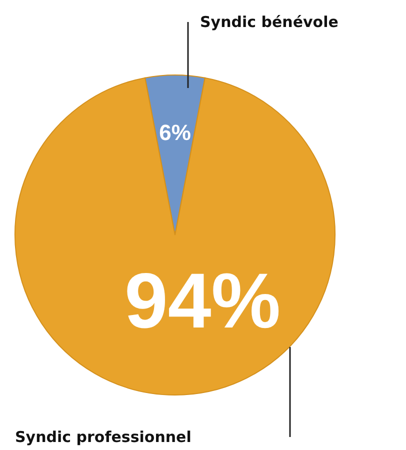 This screenshot has height=450, width=406. What do you see at coordinates (175, 132) in the screenshot?
I see `data-label: 6%` at bounding box center [175, 132].